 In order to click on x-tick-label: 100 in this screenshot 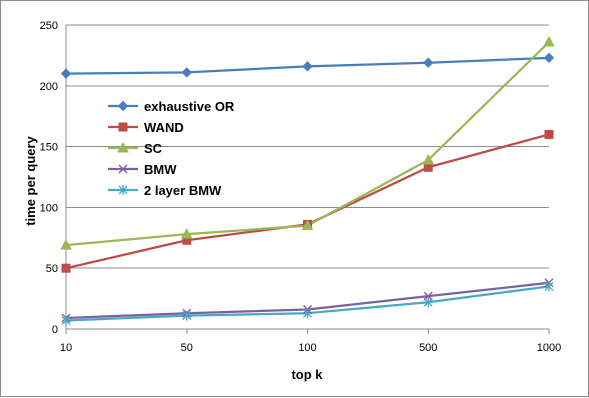, I will do `click(307, 348)`.